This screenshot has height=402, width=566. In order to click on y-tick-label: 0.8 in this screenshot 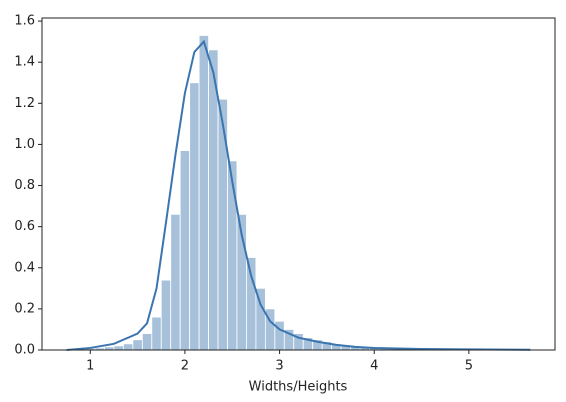, I will do `click(24, 185)`.